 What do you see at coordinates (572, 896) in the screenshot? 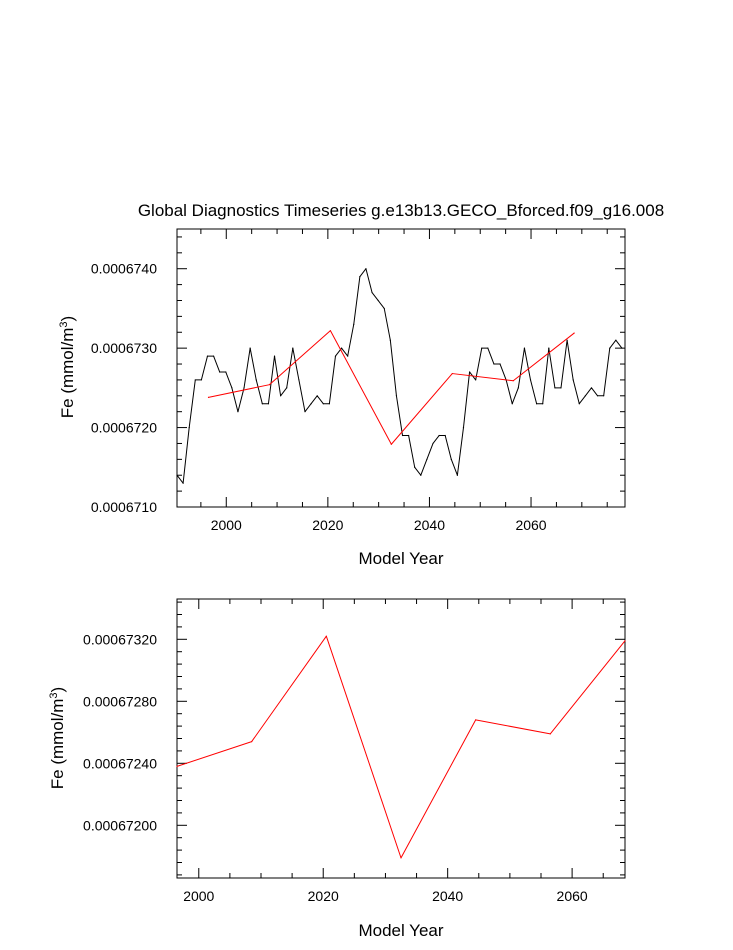
I see `chart2-x-tick-label: 2060` at bounding box center [572, 896].